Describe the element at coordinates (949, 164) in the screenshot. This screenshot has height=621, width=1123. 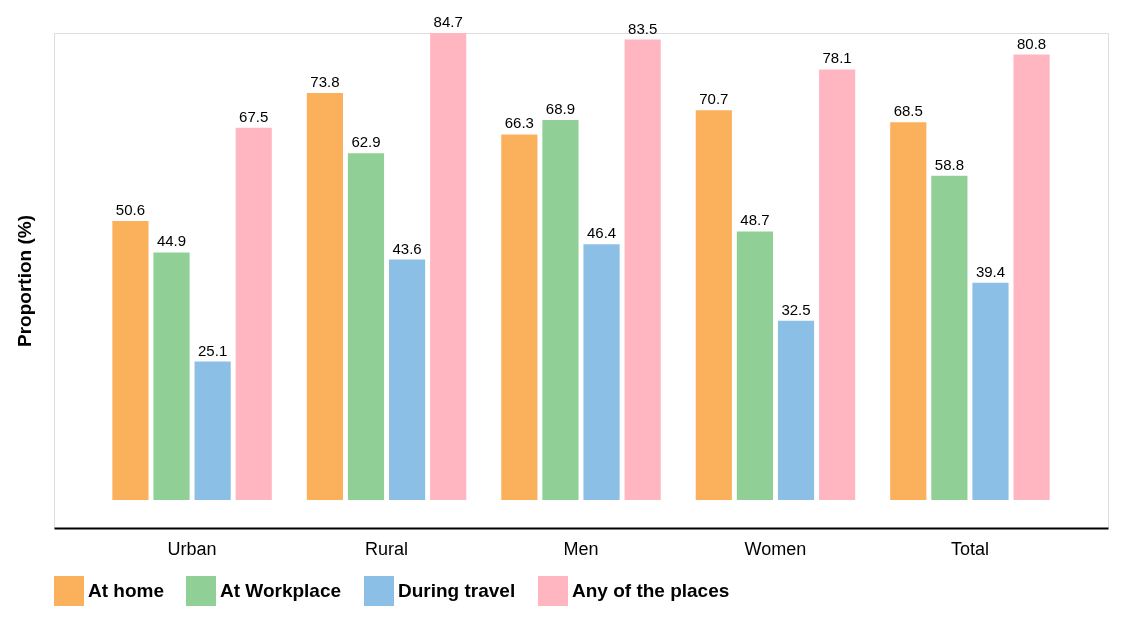
I see `data-label: 58.8` at that location.